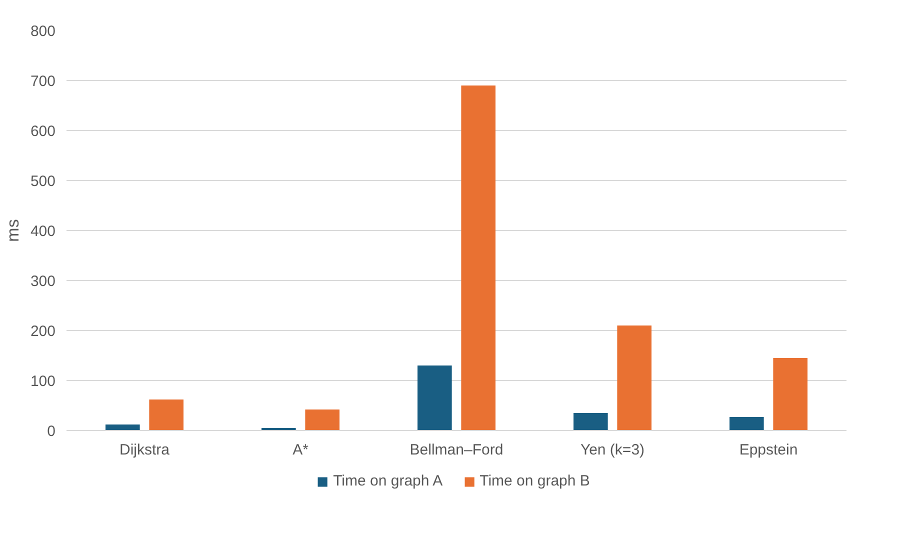  What do you see at coordinates (12, 230) in the screenshot?
I see `y-axis-title: ms` at bounding box center [12, 230].